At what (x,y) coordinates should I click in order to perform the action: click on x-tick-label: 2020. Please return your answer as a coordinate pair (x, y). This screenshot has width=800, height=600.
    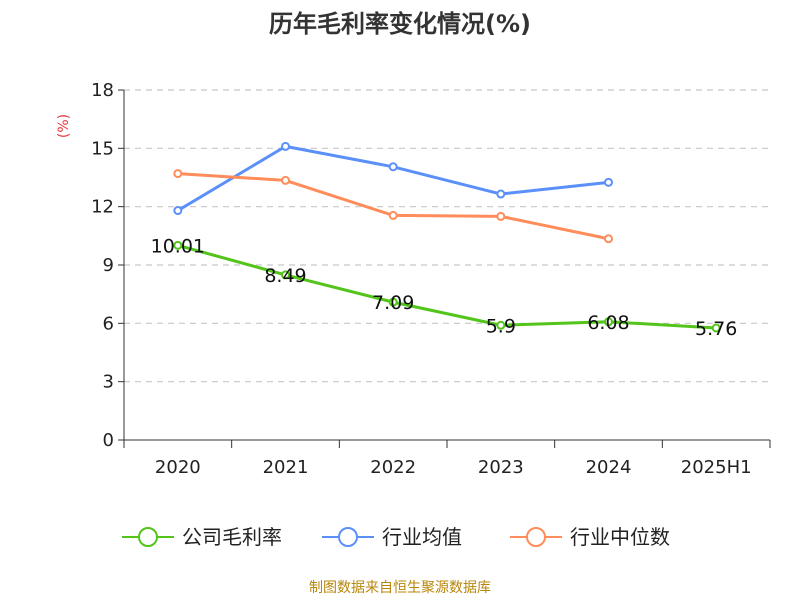
    Looking at the image, I should click on (178, 467).